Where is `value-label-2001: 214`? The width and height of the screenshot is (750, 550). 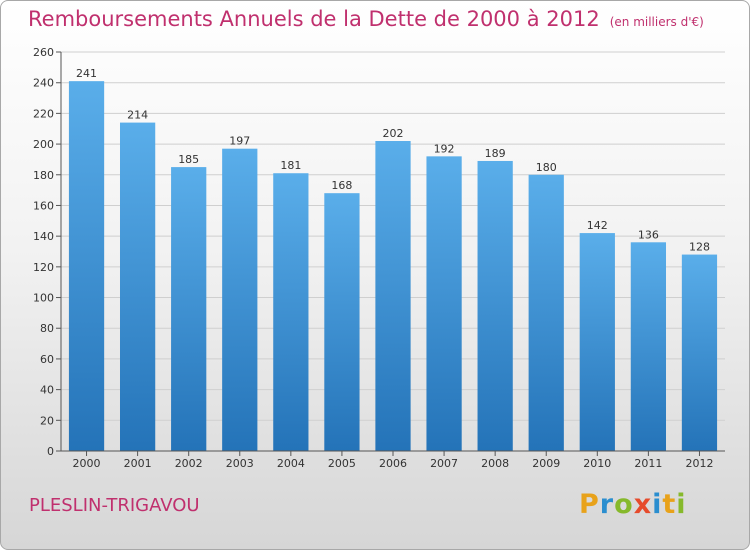
value-label-2001: 214 is located at coordinates (137, 115).